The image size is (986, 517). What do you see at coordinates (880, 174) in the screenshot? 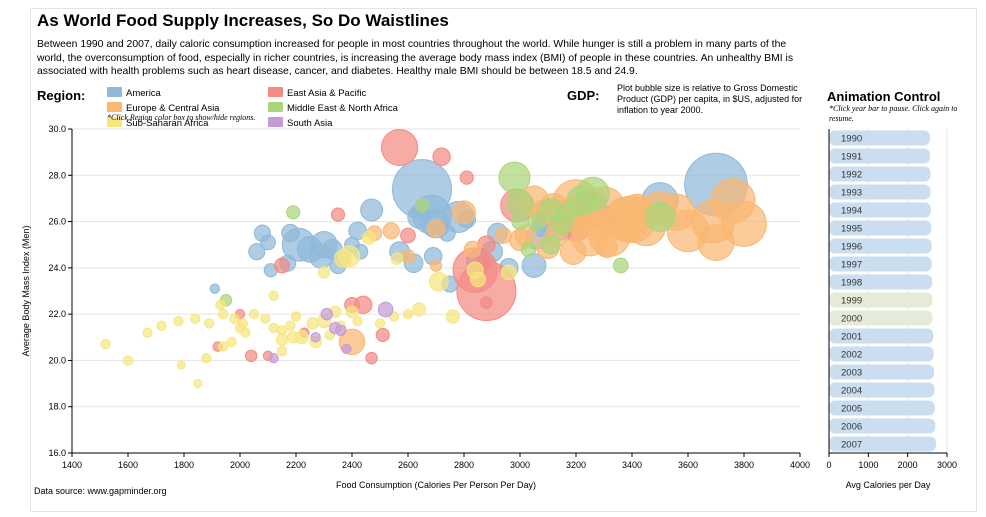
I see `year-bar-1992` at bounding box center [880, 174].